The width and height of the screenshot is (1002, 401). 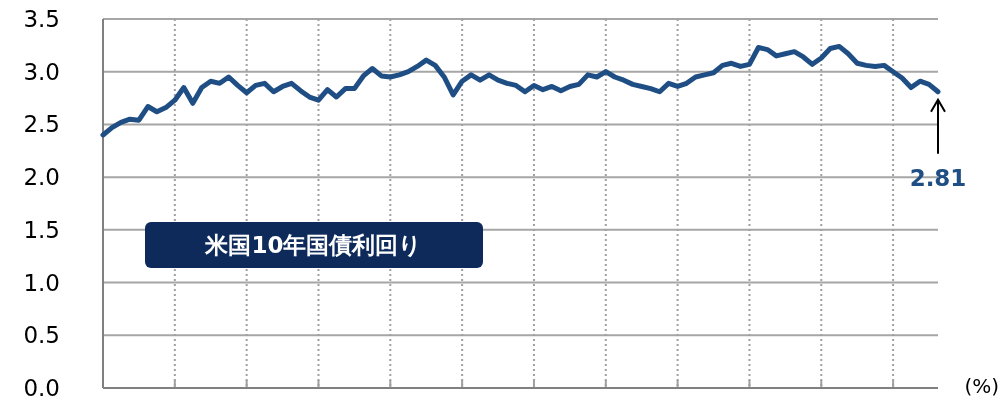 What do you see at coordinates (41, 229) in the screenshot?
I see `y-tick-label: 1.5` at bounding box center [41, 229].